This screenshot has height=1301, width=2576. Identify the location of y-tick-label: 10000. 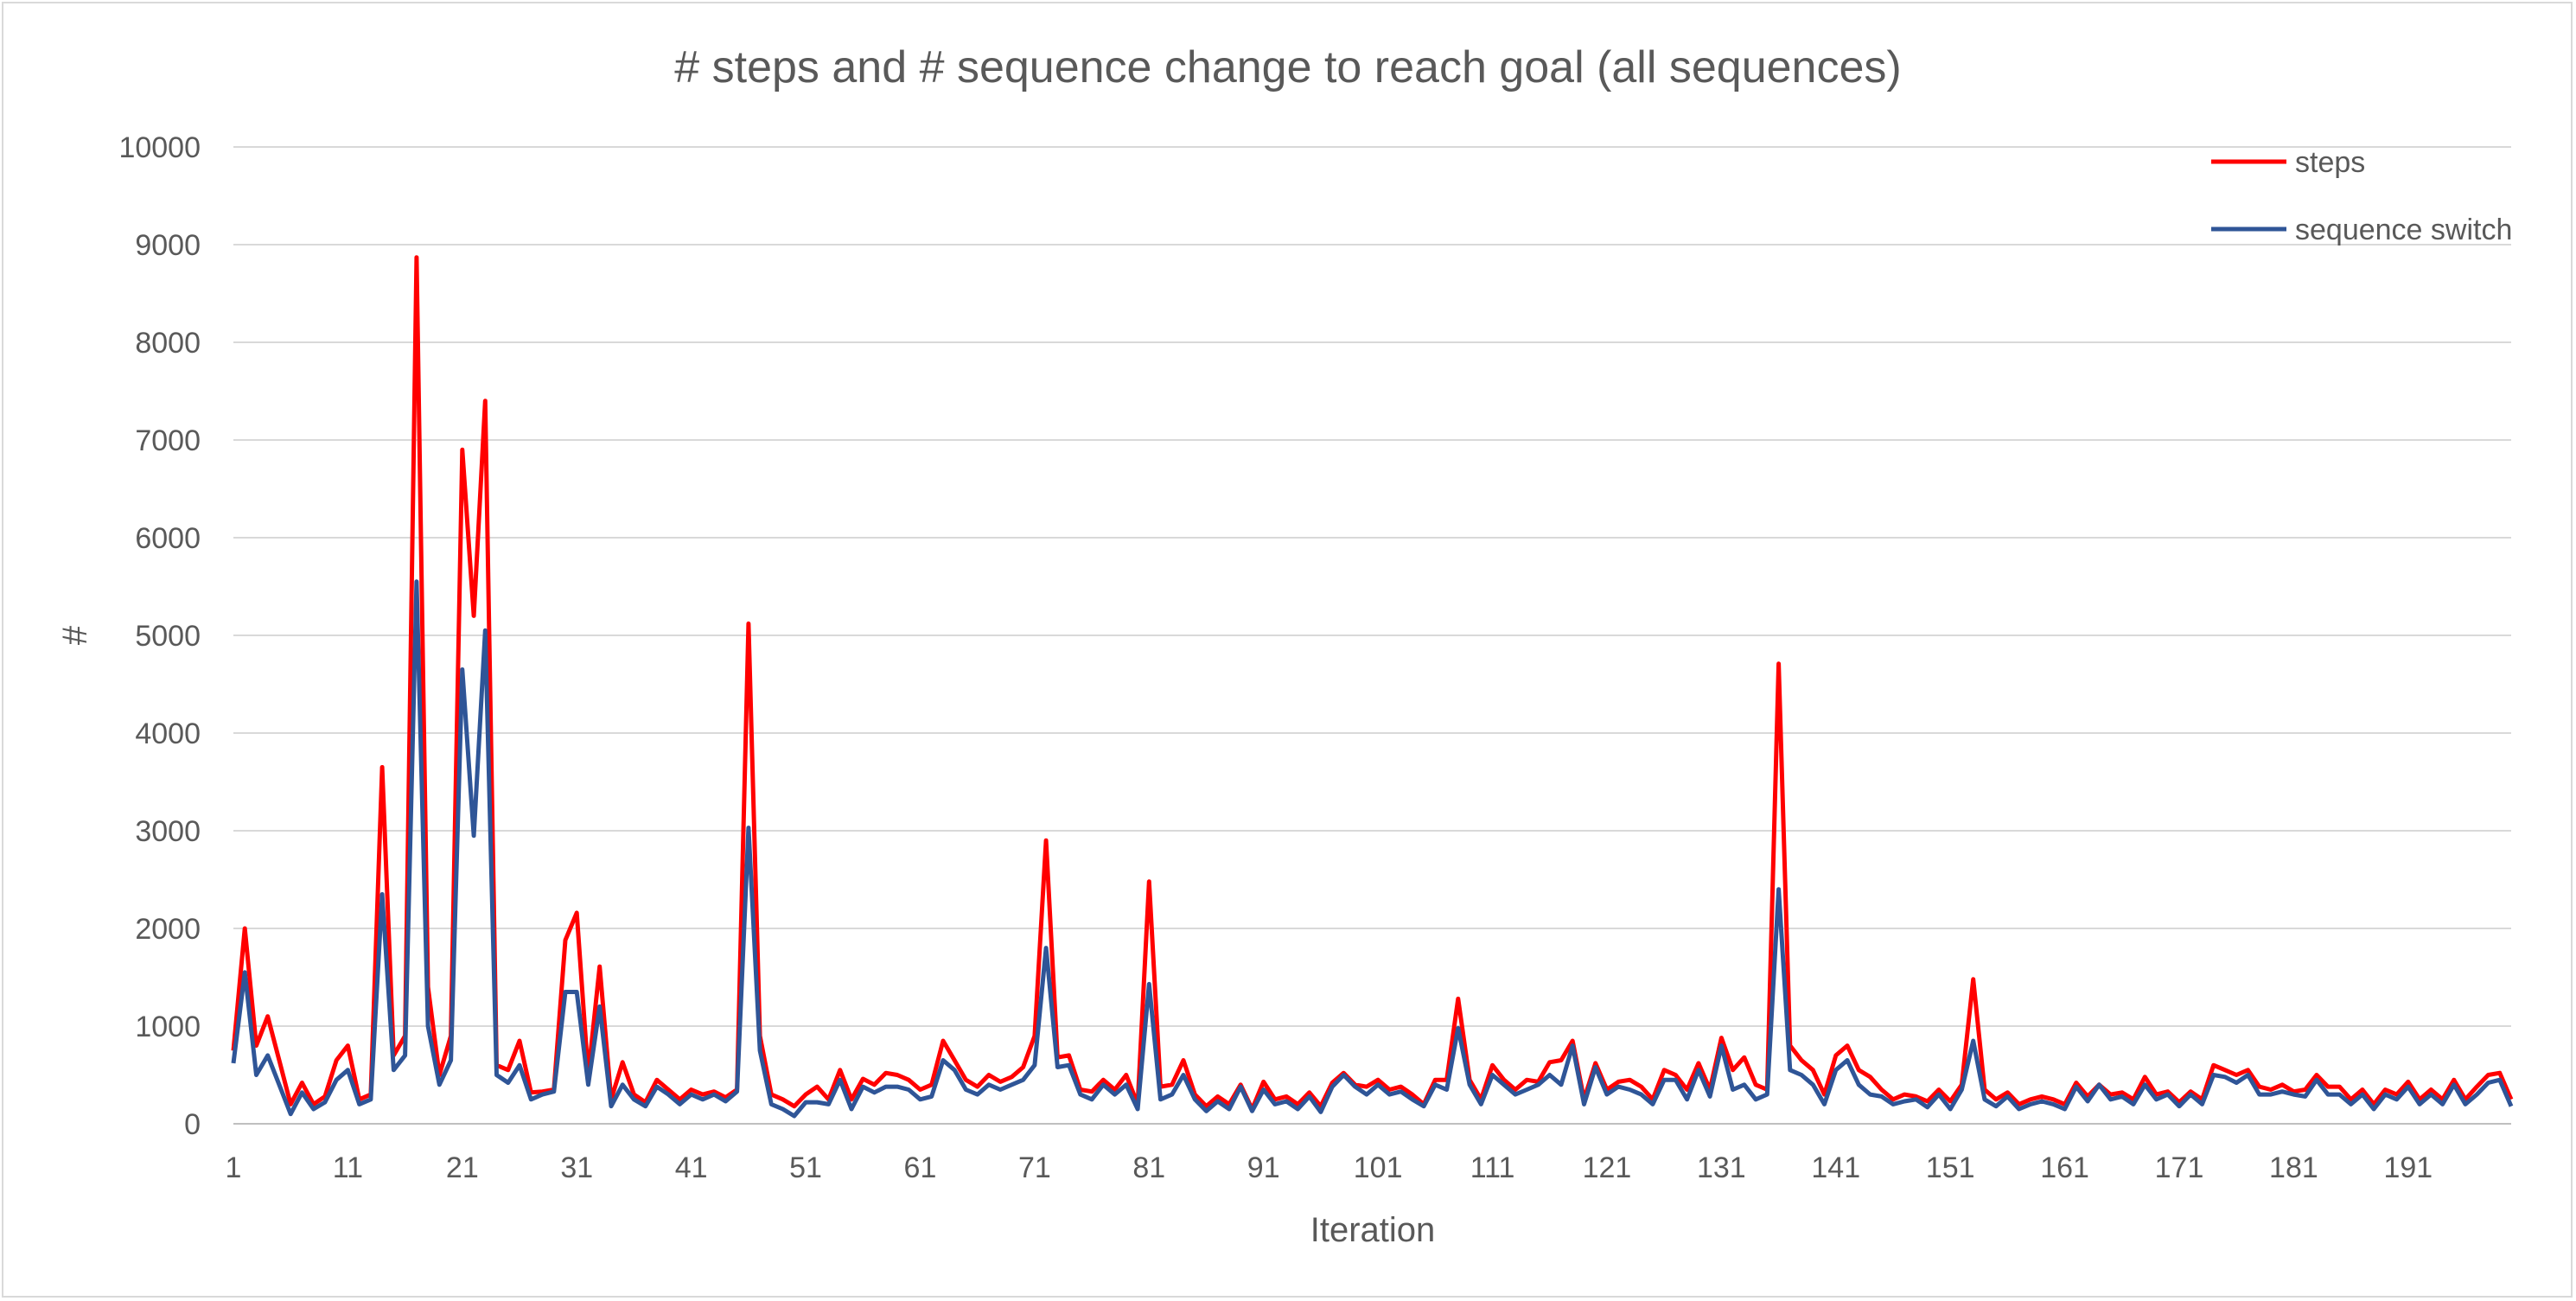
(159, 147).